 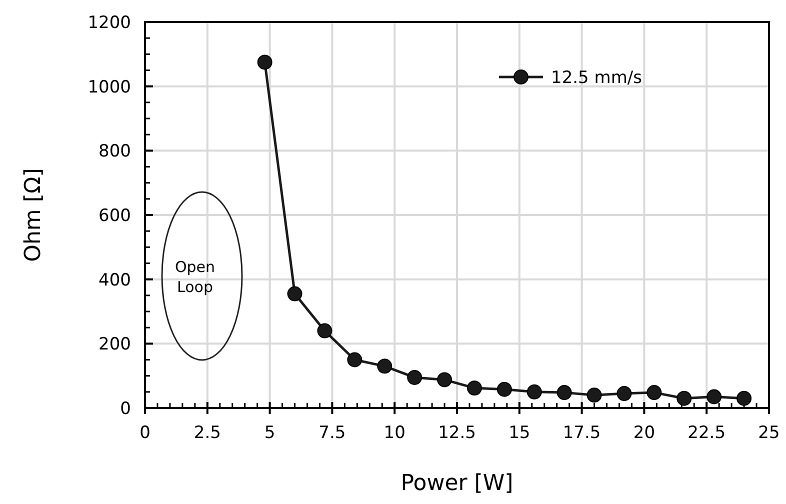 I want to click on y-tick-label: 0, so click(x=125, y=409).